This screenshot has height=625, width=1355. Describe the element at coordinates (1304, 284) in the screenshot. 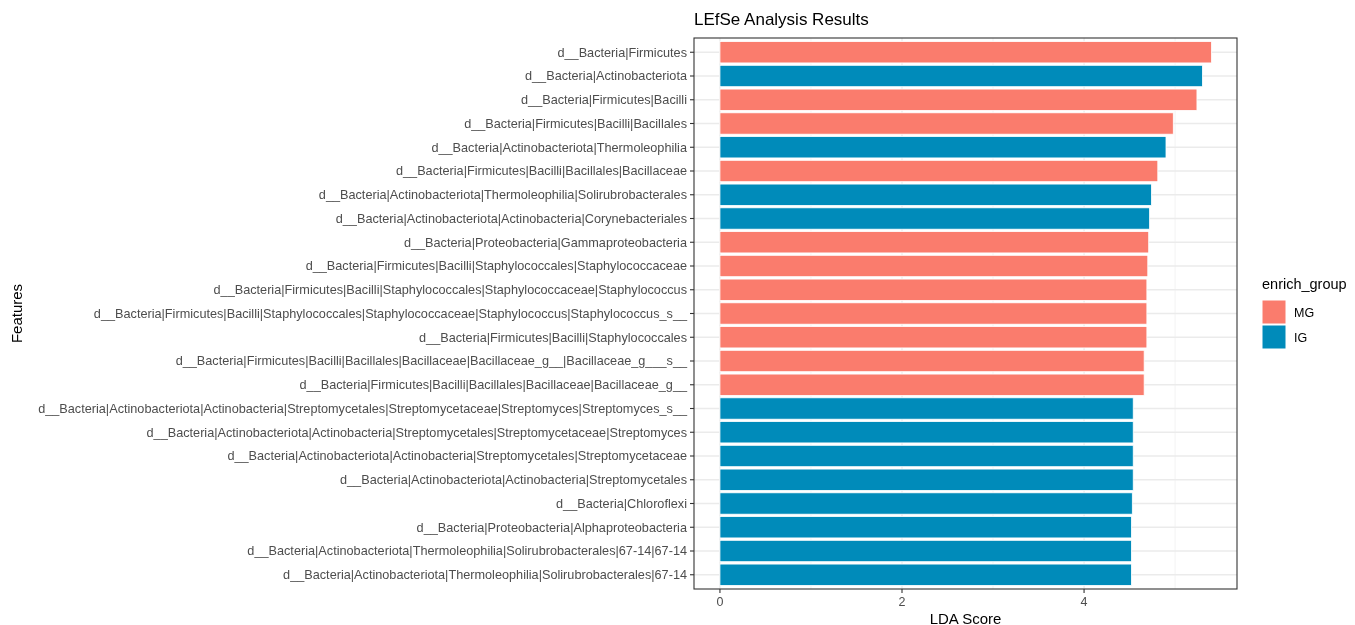

I see `legend-title: enrich_group` at that location.